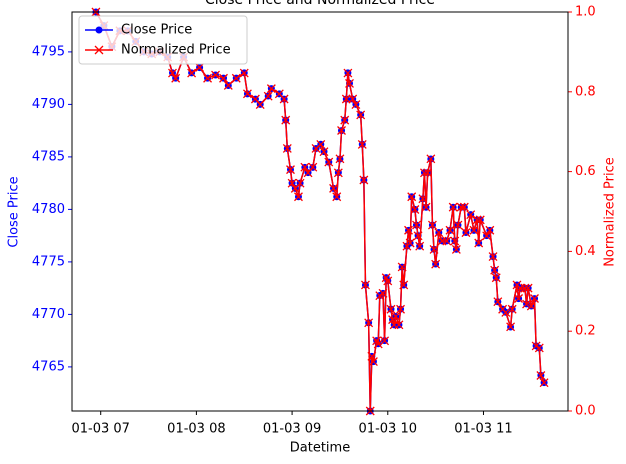 The height and width of the screenshot is (464, 626). Describe the element at coordinates (48, 104) in the screenshot. I see `y-tick-label: 4790` at that location.